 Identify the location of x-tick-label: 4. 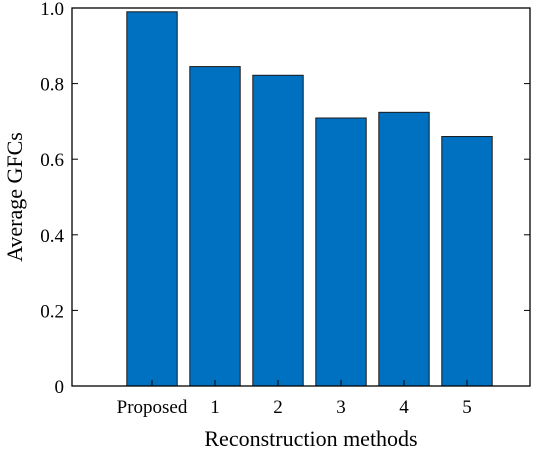
(404, 407).